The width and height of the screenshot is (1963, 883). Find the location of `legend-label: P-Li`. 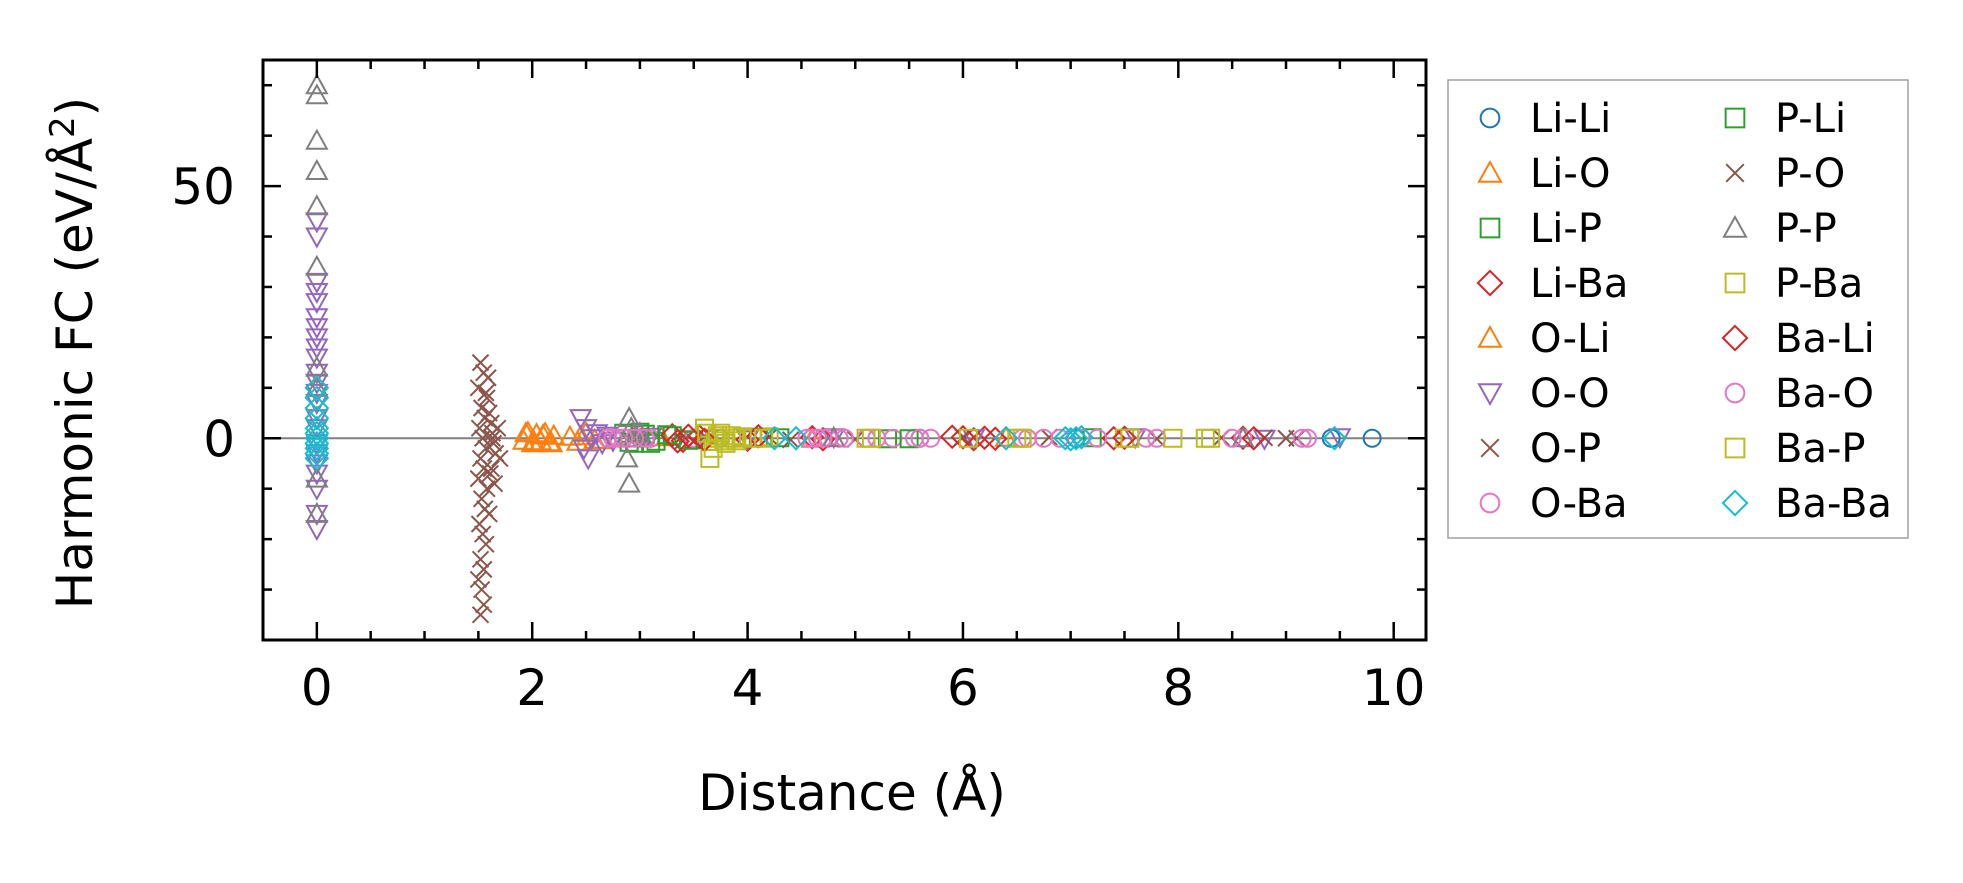

legend-label: P-Li is located at coordinates (1810, 119).